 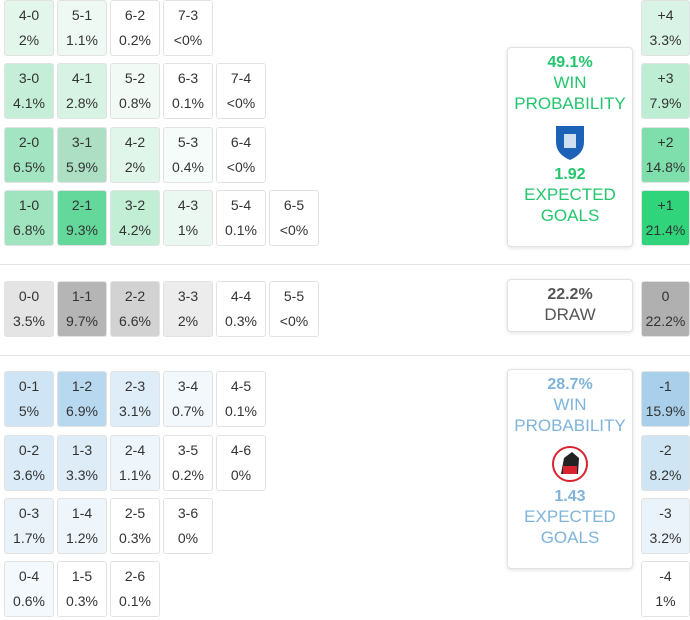 I want to click on score: 1-1, so click(x=82, y=296).